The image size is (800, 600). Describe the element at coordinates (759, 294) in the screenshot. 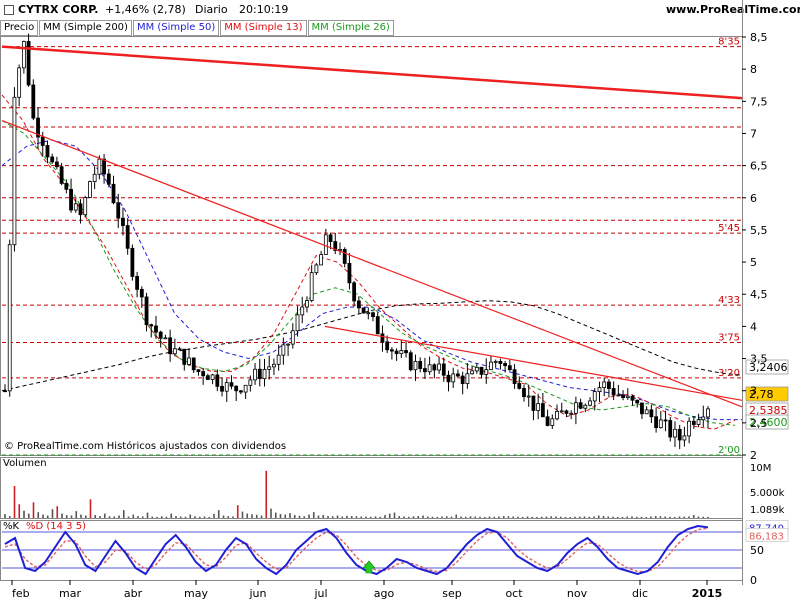

I see `price-tick-8: 4,5` at that location.